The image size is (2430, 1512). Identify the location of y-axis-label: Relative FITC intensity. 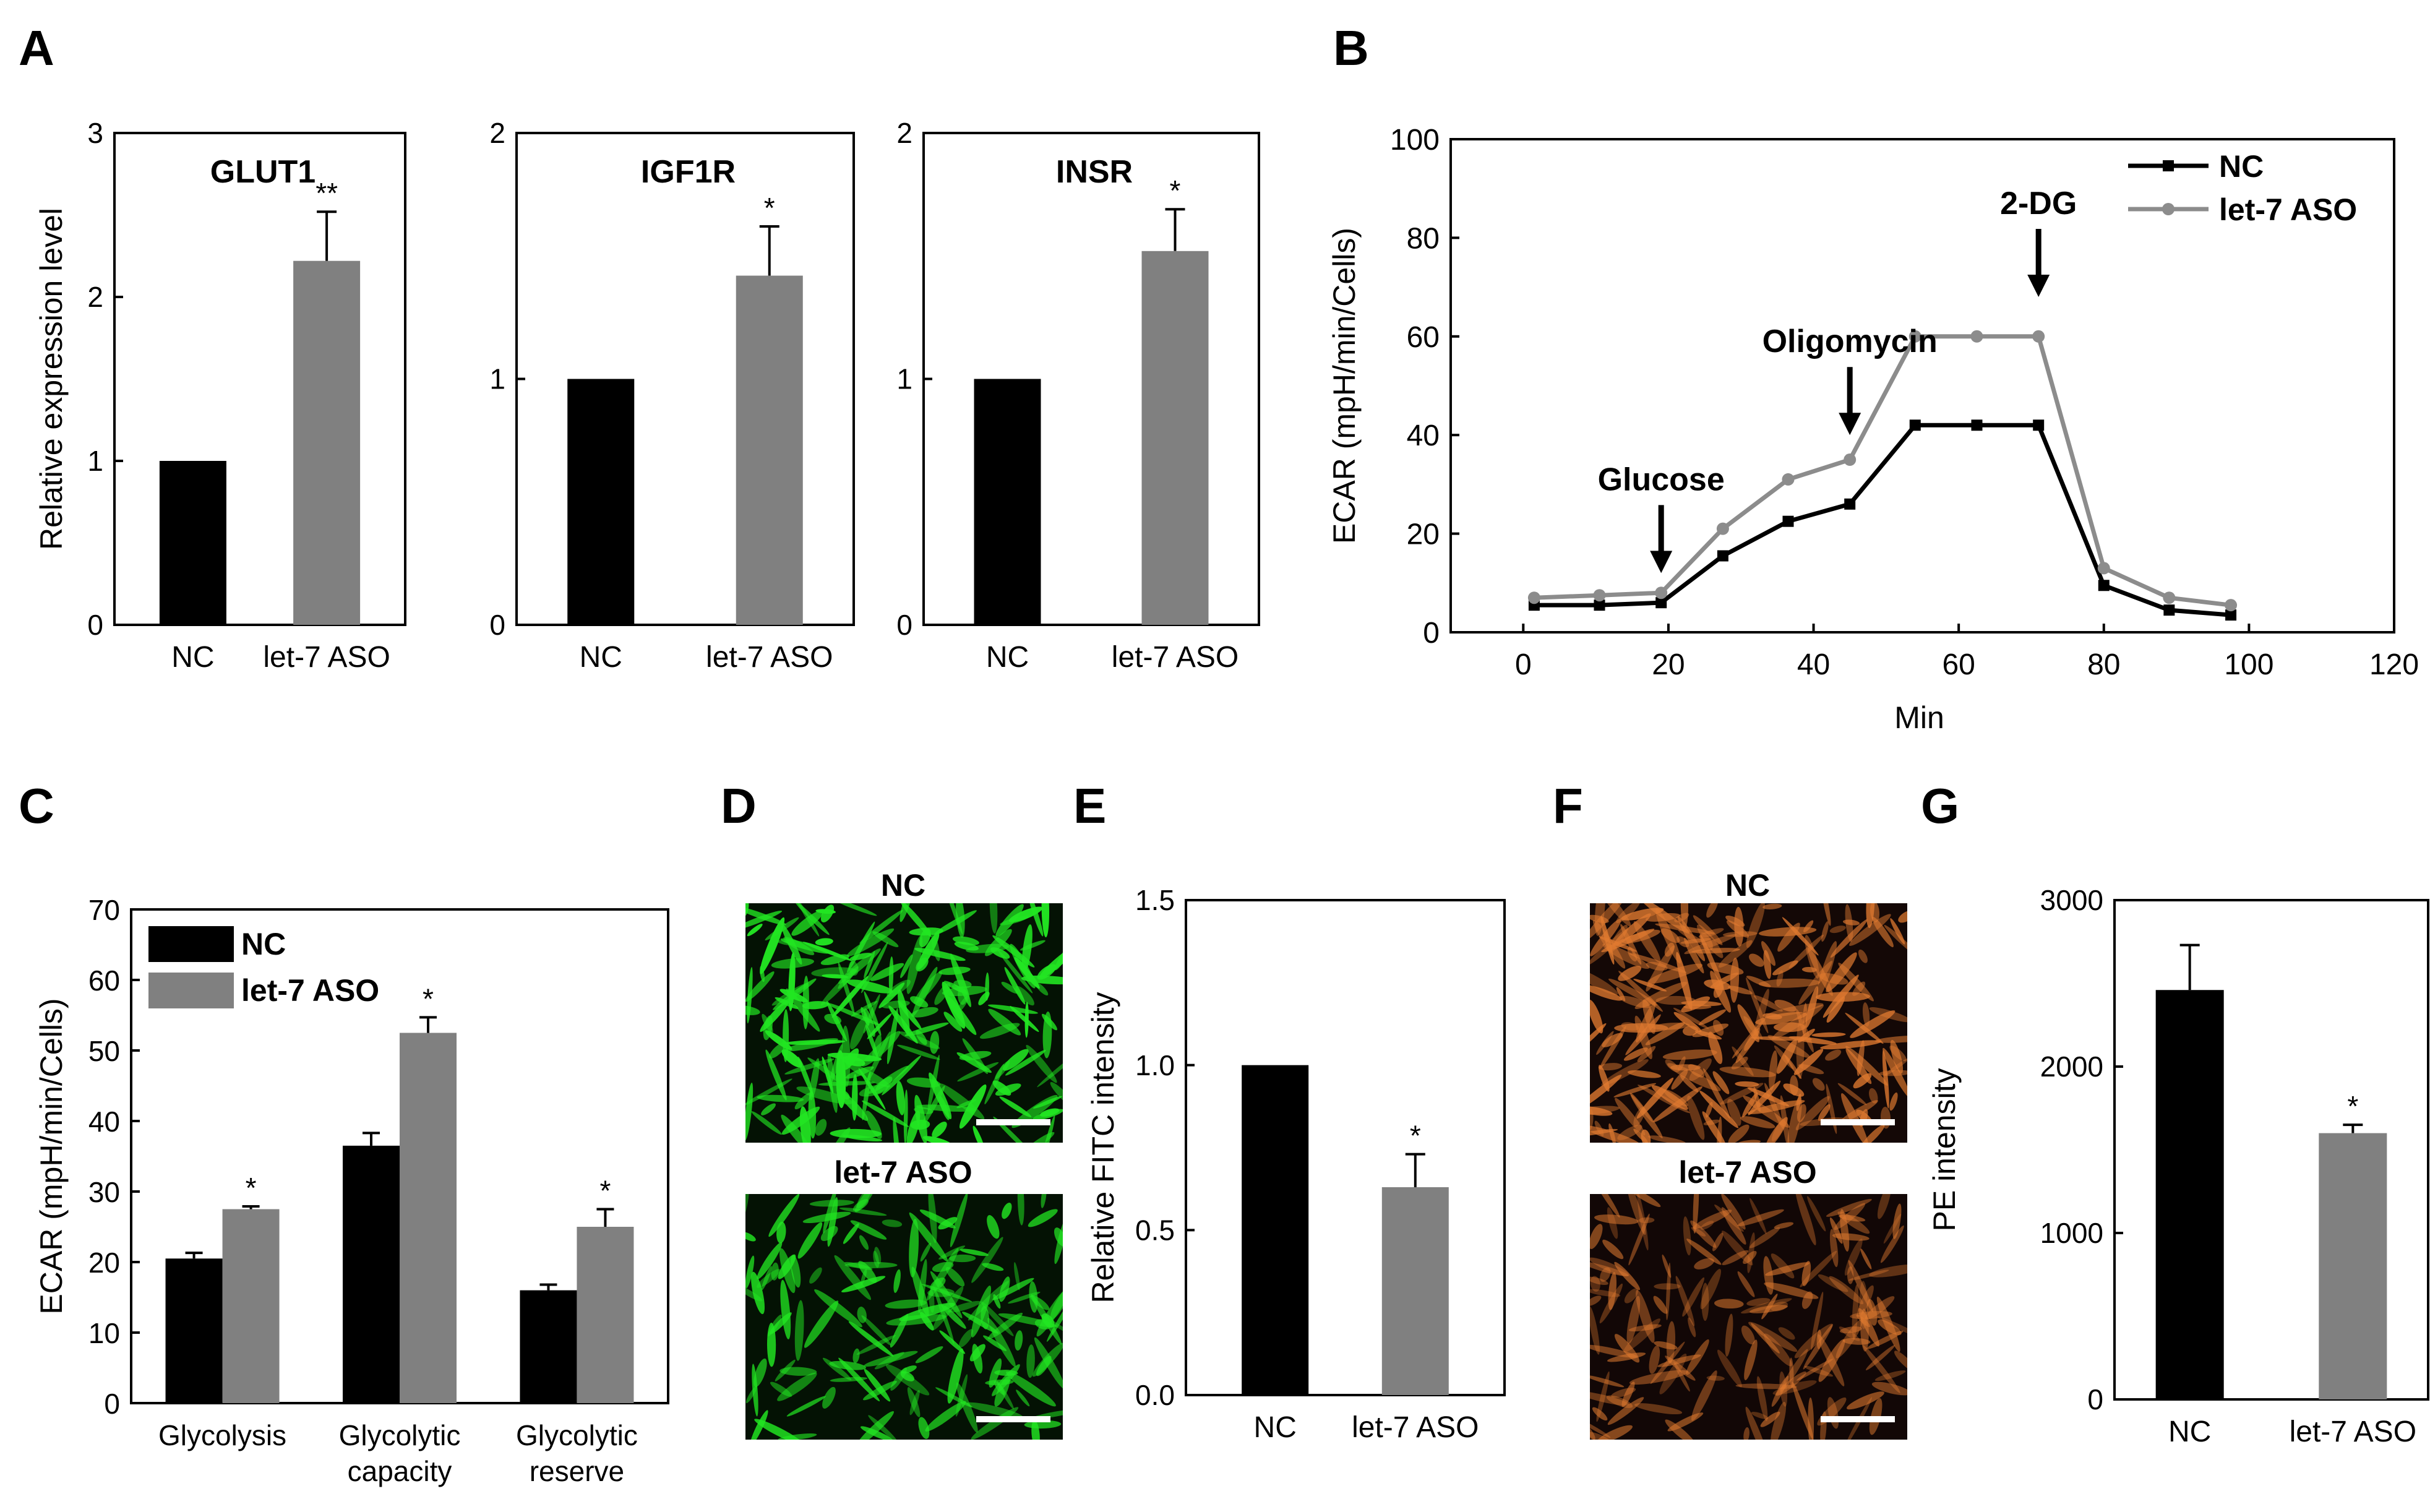
(1103, 1148).